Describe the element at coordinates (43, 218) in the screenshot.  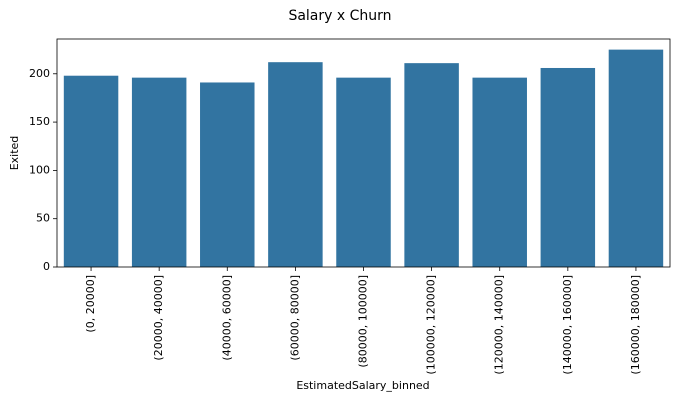
I see `y-tick-label: 50` at that location.